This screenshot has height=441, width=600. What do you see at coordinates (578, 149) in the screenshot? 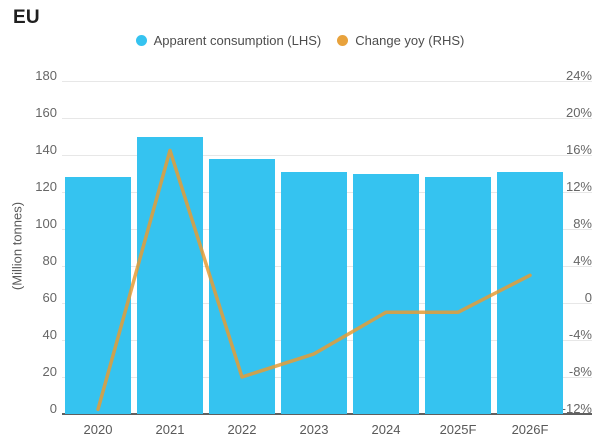
I see `right-axis-tick: 16%` at bounding box center [578, 149].